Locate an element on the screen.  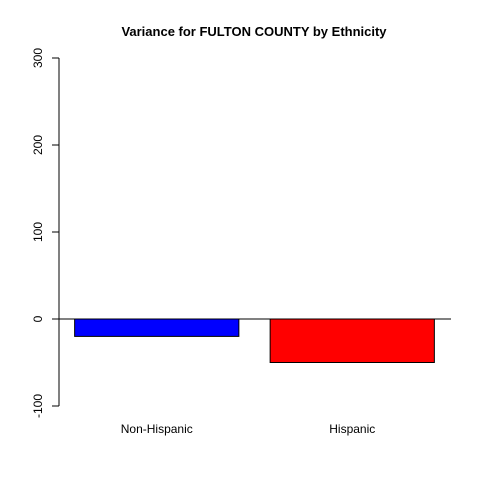
category-labels: Non-Hispanic Hispanic is located at coordinates (248, 429).